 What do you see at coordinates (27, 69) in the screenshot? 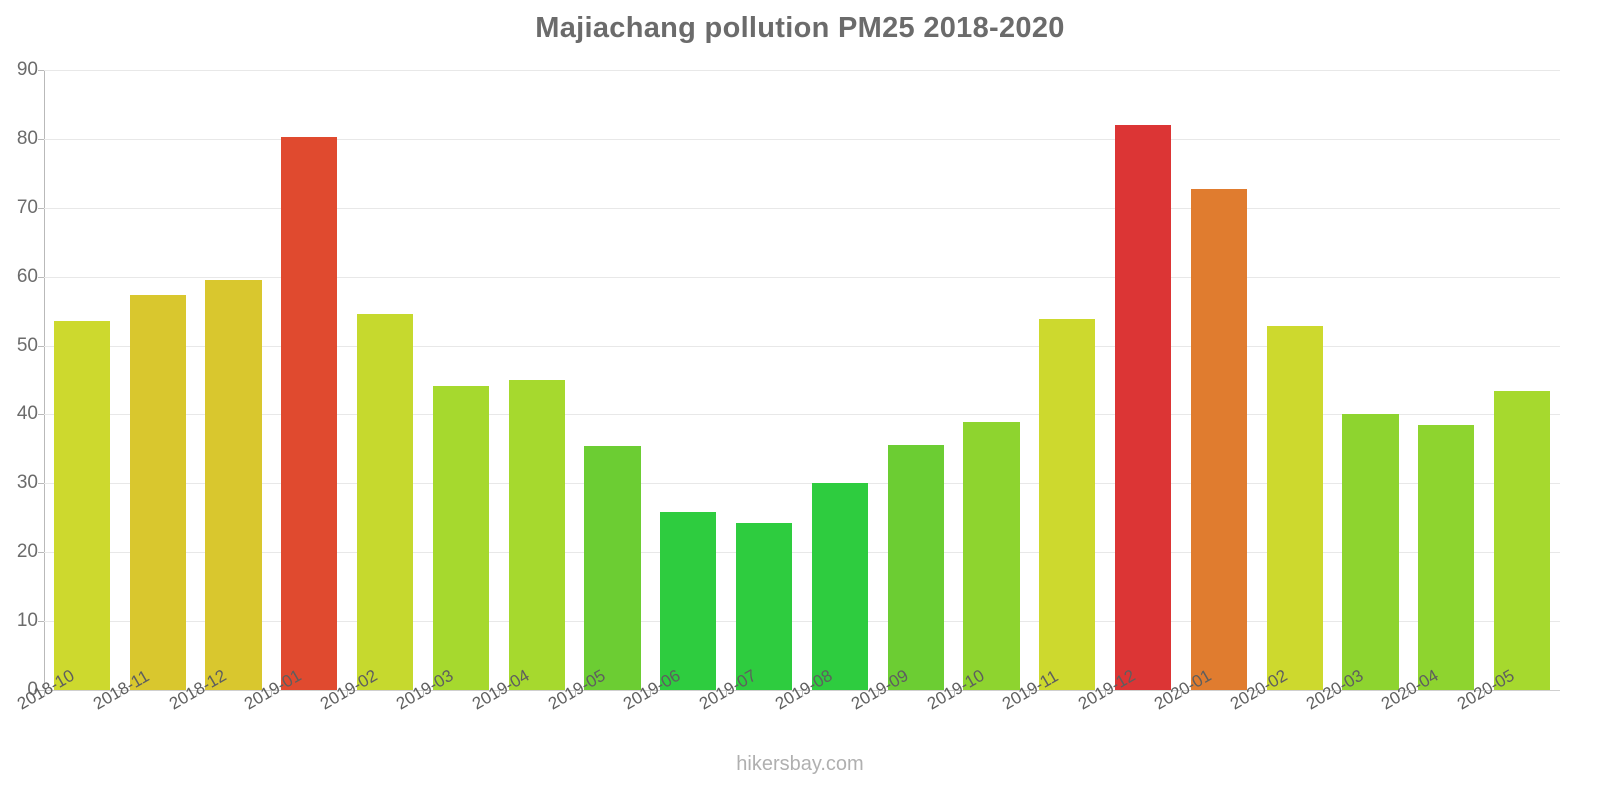
I see `y-axis-tick-label: 90` at bounding box center [27, 69].